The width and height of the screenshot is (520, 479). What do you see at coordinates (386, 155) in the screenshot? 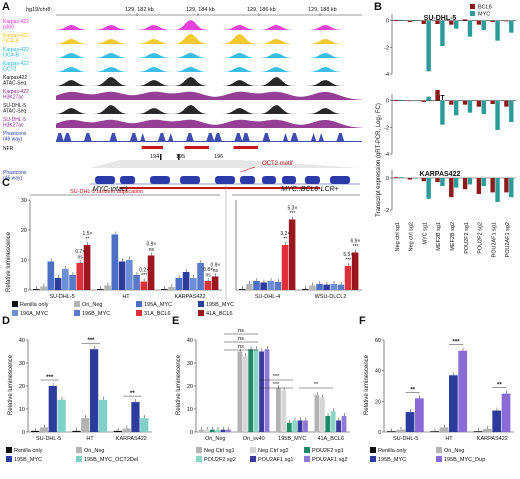
I see `panelB-tick-label: -4` at bounding box center [386, 155].